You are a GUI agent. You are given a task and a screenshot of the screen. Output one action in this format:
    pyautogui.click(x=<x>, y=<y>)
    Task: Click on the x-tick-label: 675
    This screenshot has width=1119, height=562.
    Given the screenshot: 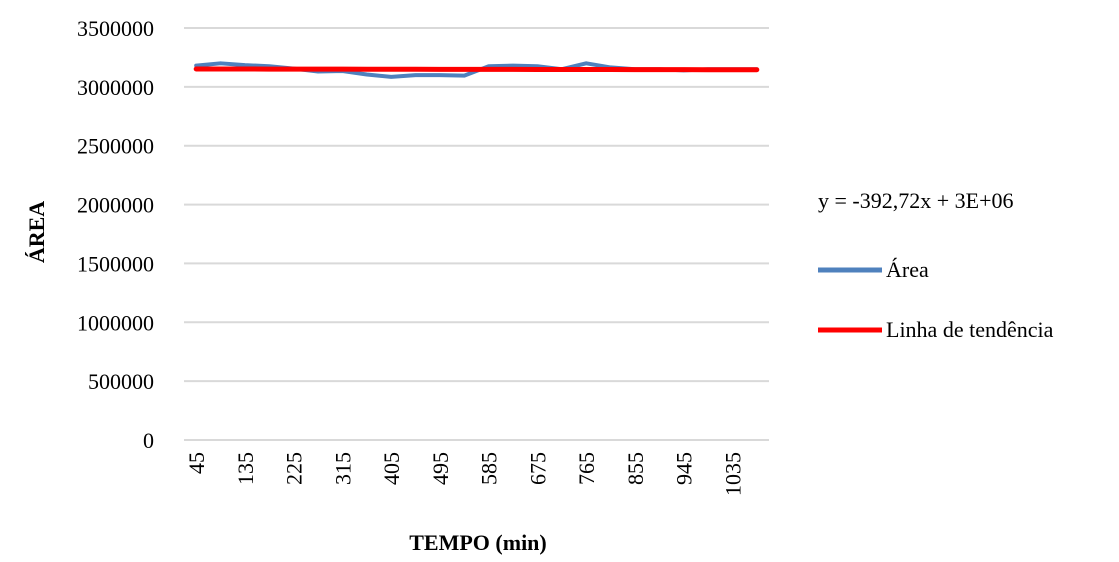 What is the action you would take?
    pyautogui.click(x=537, y=468)
    